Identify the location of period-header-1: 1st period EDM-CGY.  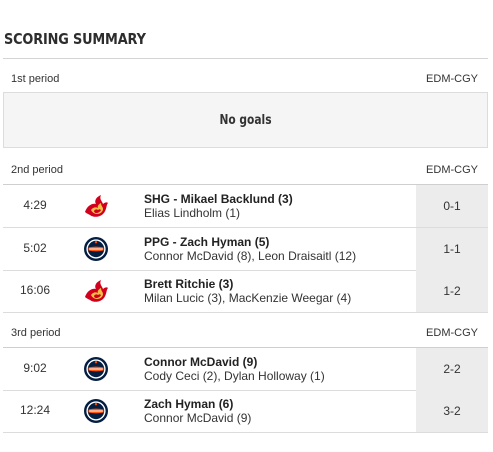
(245, 79).